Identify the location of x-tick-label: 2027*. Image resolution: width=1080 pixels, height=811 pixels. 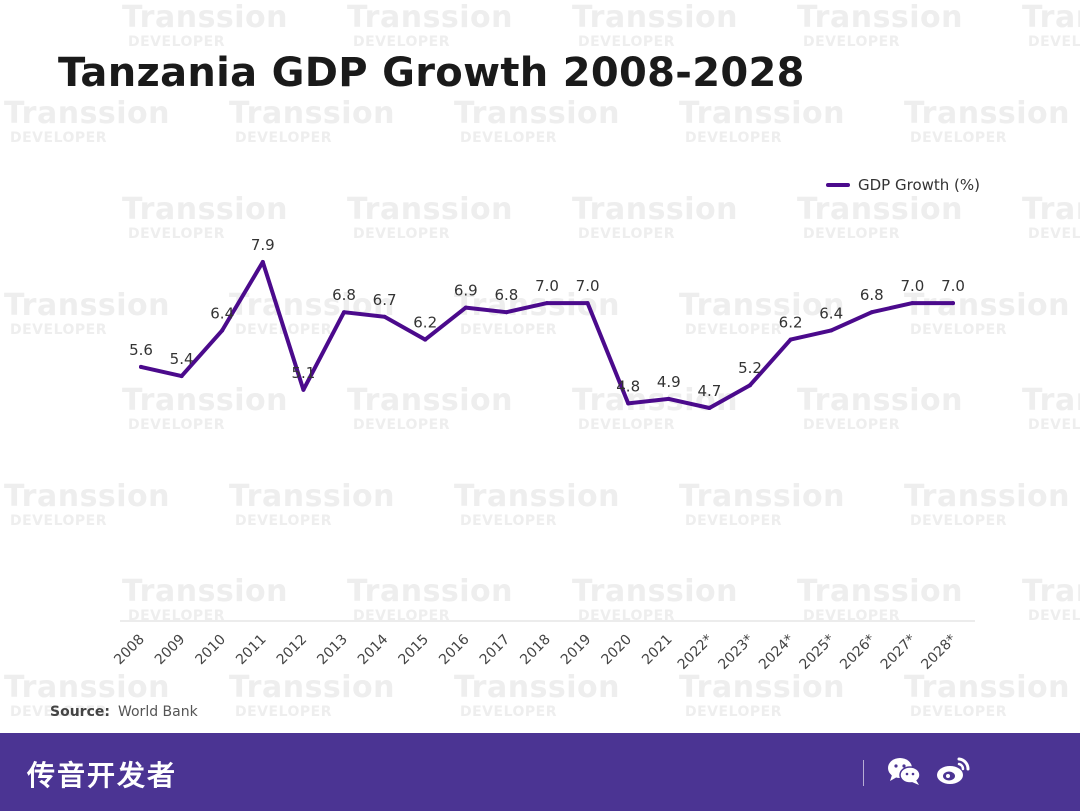
(898, 652).